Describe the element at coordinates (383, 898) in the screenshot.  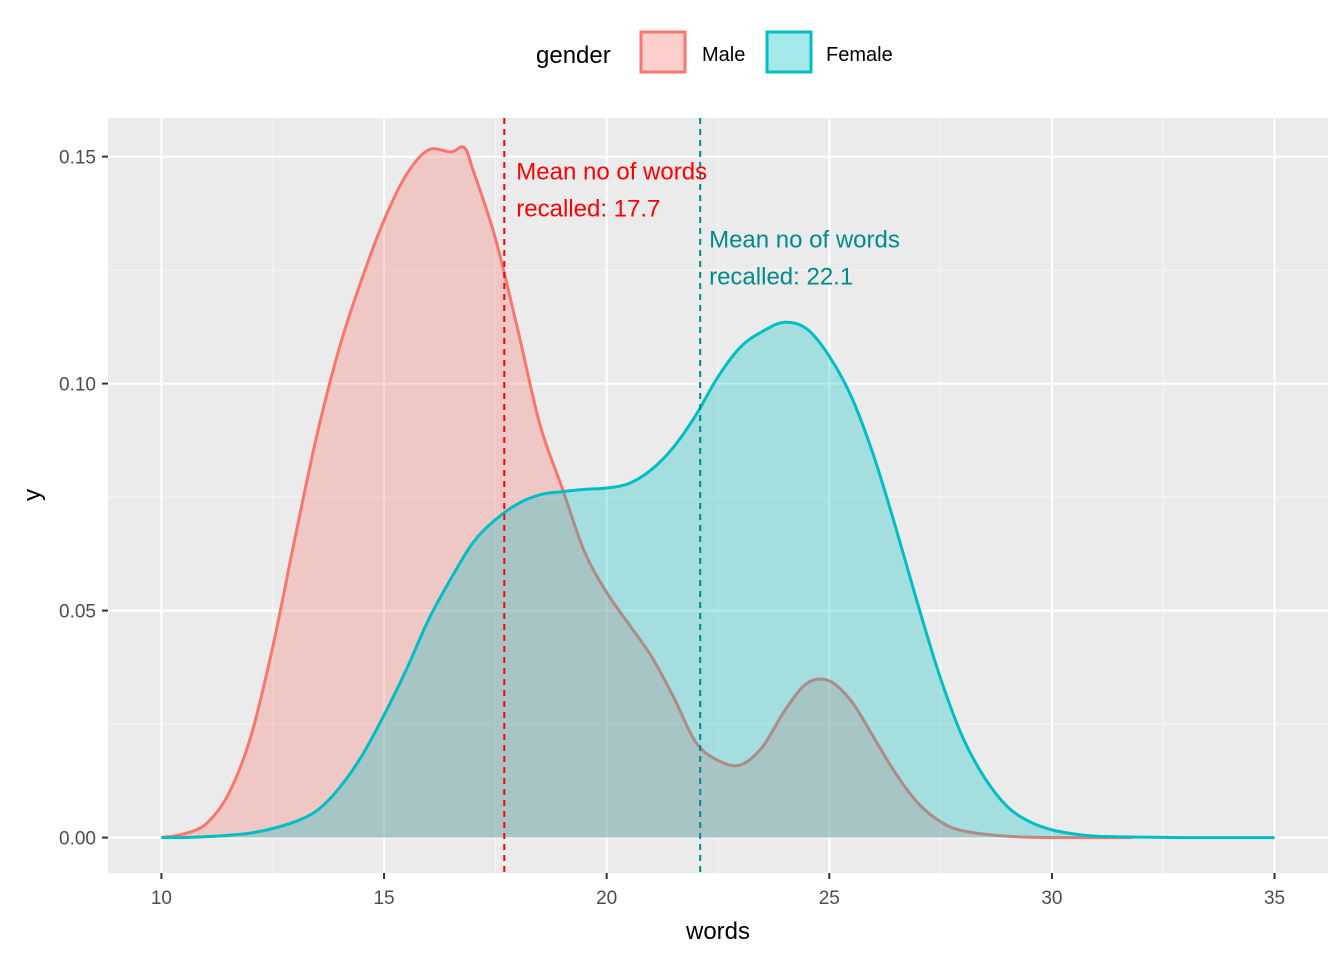
I see `x-tick-label: 15` at that location.